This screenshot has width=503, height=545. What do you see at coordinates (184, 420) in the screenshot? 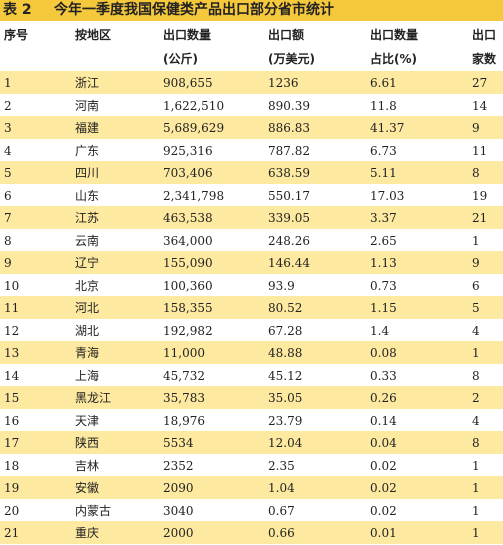
I see `table-cell: 18,976` at bounding box center [184, 420].